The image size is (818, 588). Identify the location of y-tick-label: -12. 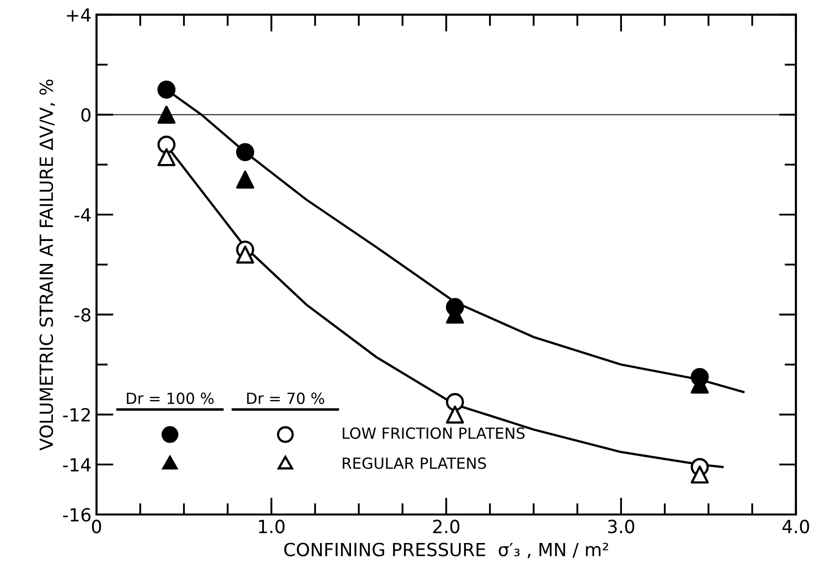
(76, 415).